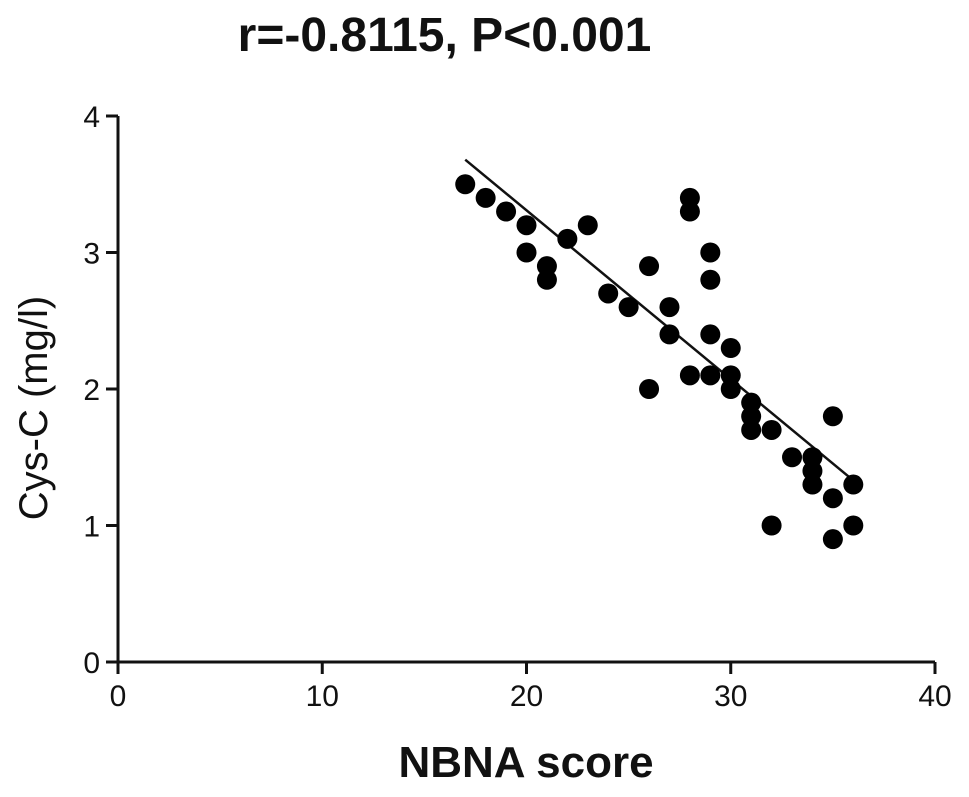 This screenshot has width=969, height=797. What do you see at coordinates (91, 390) in the screenshot?
I see `y-tick-label: 2` at bounding box center [91, 390].